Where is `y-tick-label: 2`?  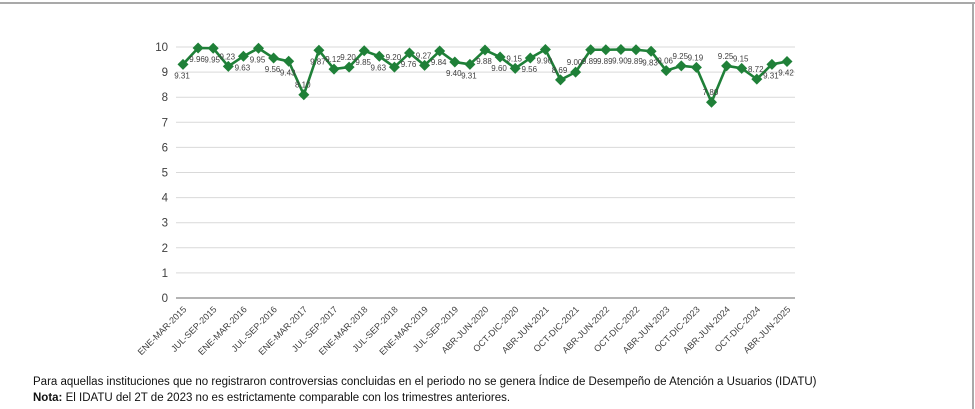 y-tick-label: 2 is located at coordinates (165, 249).